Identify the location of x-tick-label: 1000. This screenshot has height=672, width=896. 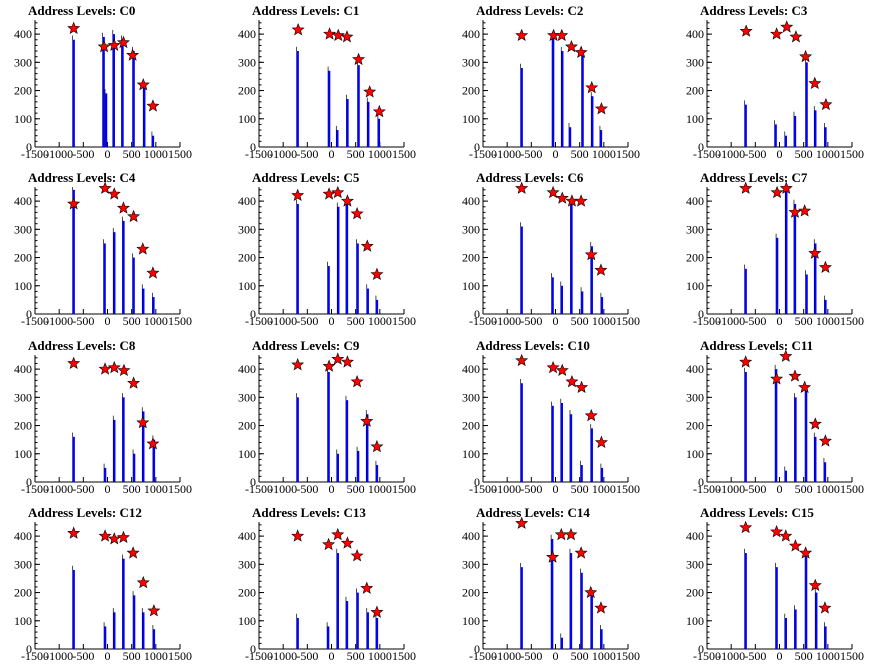
(828, 154).